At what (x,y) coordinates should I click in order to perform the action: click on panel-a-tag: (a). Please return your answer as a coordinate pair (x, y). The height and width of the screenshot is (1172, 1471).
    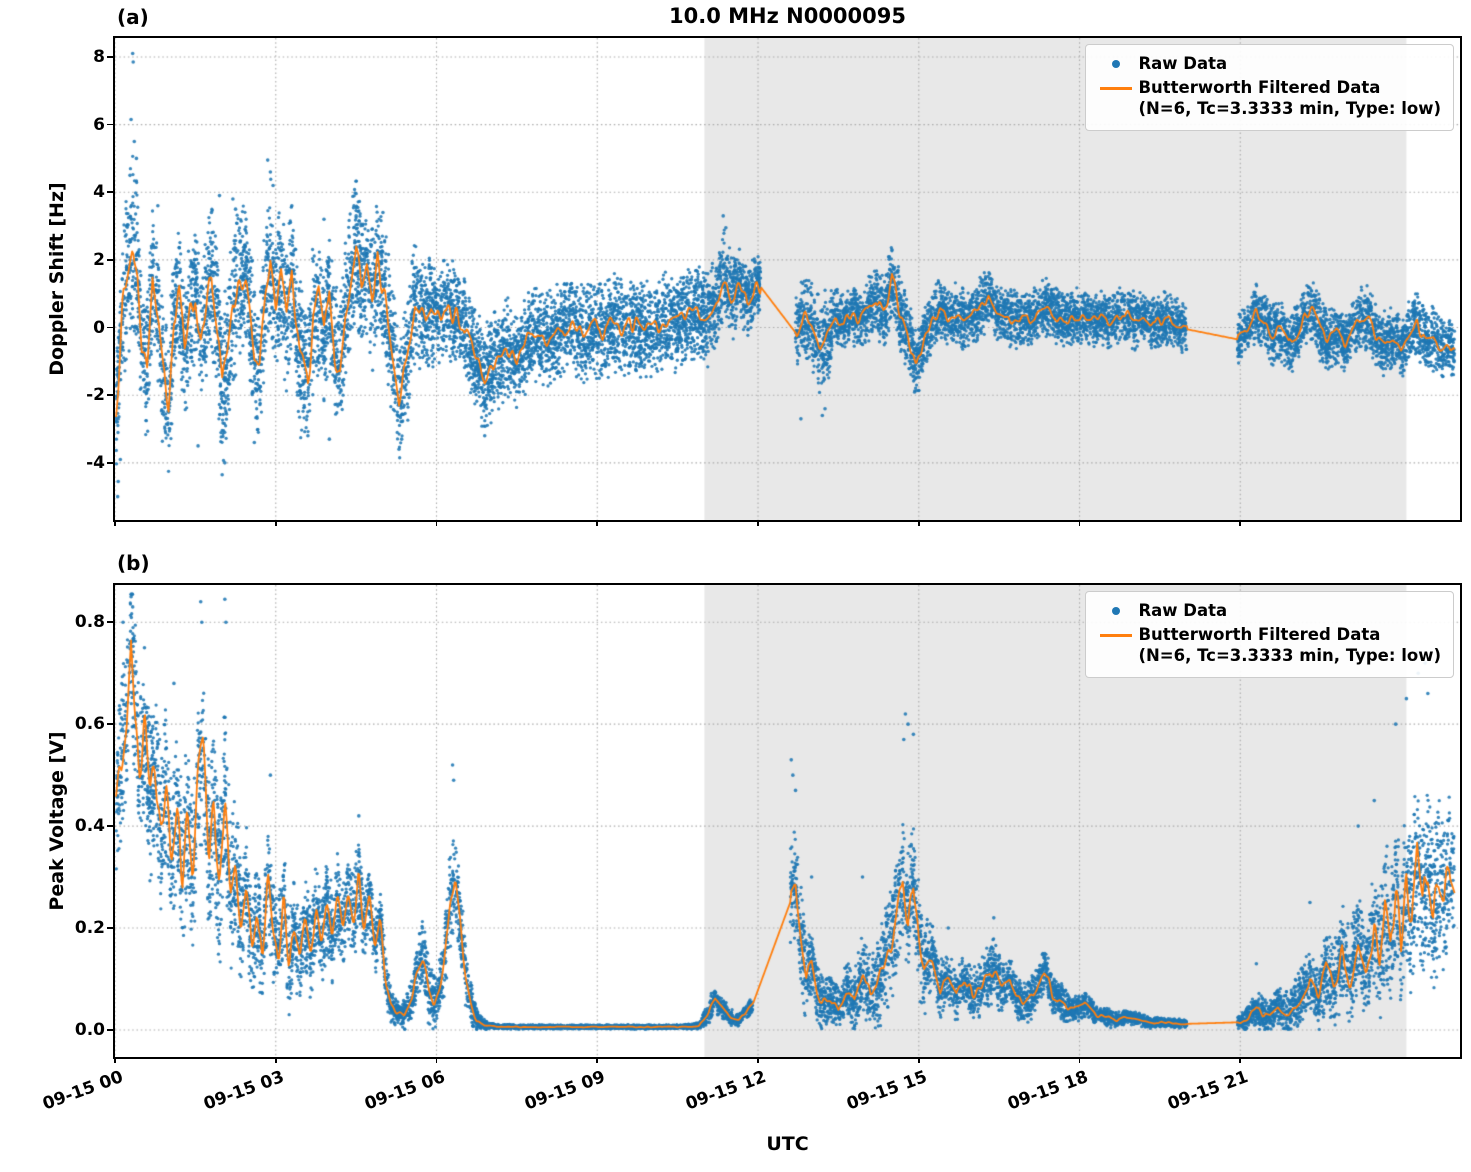
    Looking at the image, I should click on (133, 17).